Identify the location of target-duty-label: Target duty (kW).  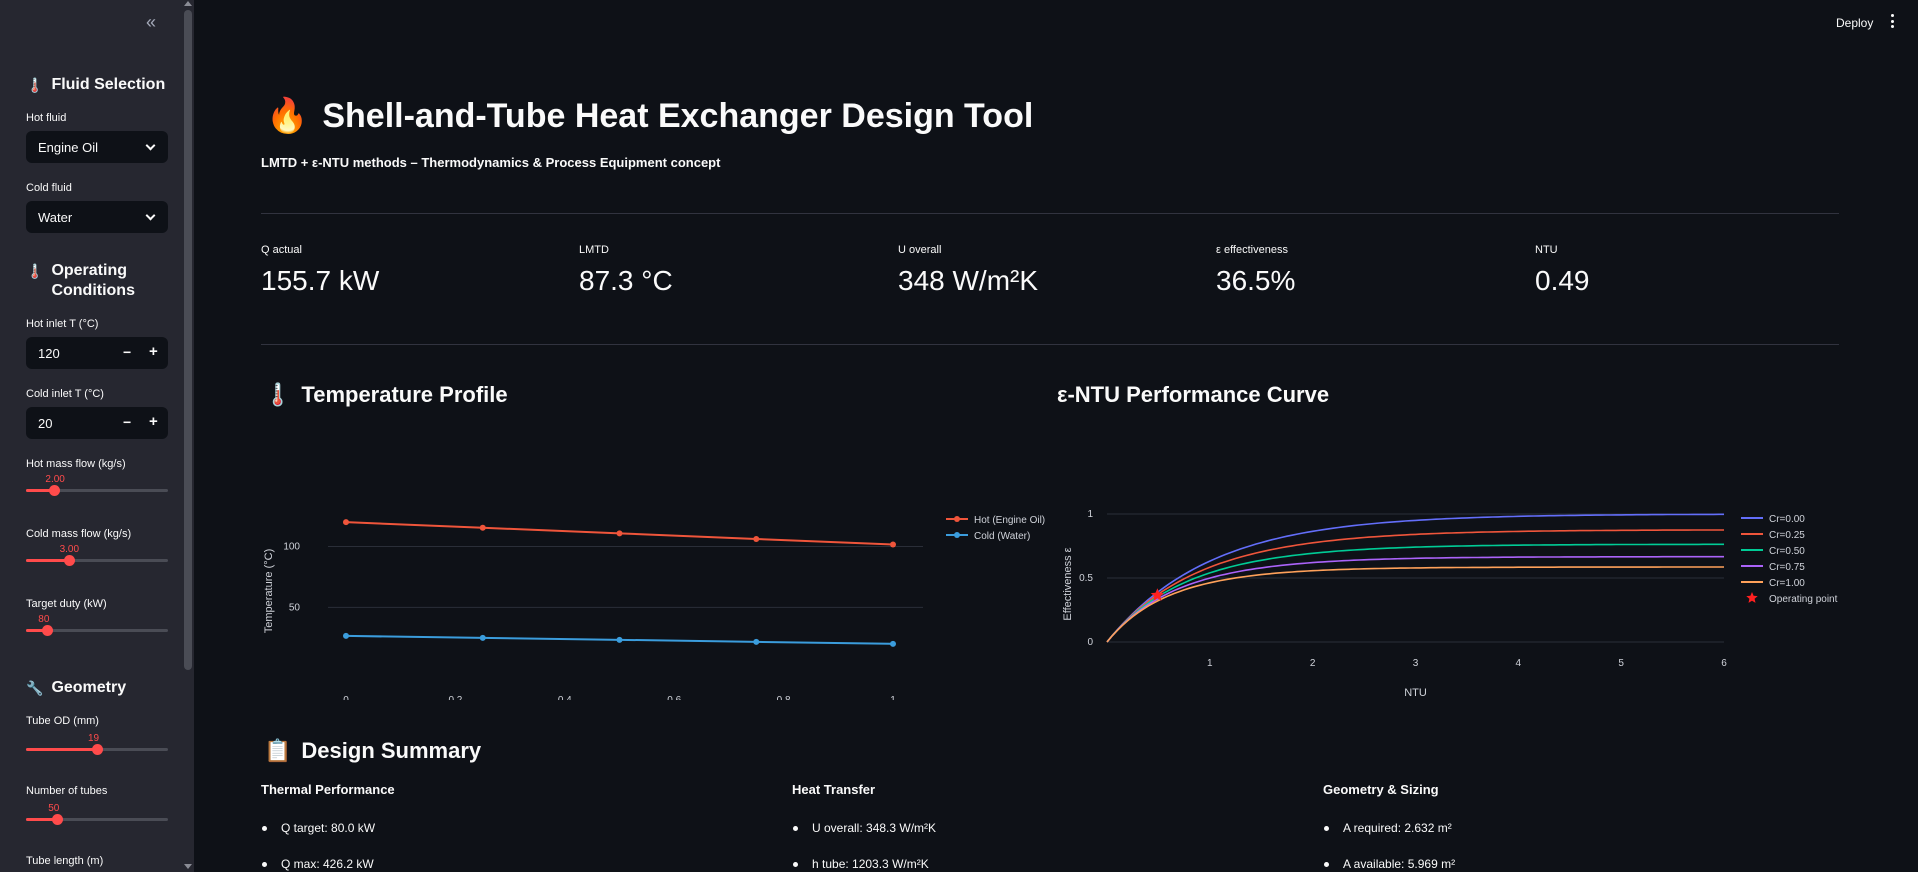
(66, 604).